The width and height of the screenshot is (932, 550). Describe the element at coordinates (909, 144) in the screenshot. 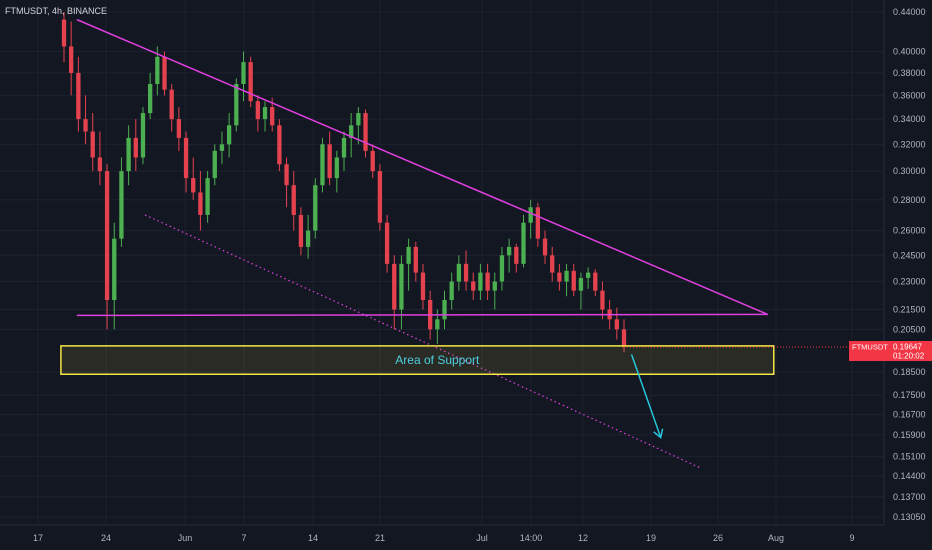

I see `price-tick-label: 0.32000` at that location.